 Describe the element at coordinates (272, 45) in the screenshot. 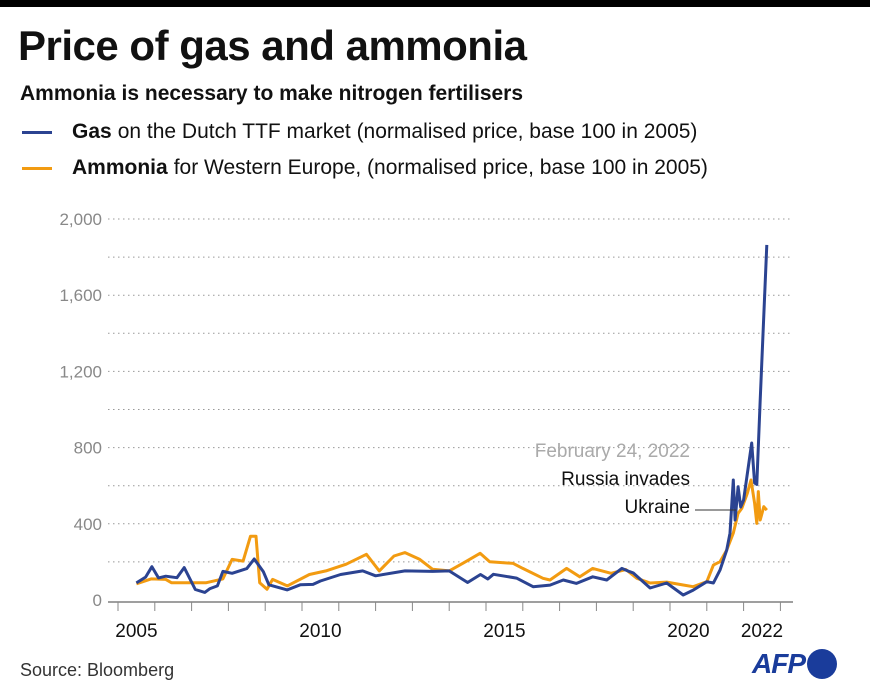

I see `chart-title: Price of gas and ammonia` at that location.